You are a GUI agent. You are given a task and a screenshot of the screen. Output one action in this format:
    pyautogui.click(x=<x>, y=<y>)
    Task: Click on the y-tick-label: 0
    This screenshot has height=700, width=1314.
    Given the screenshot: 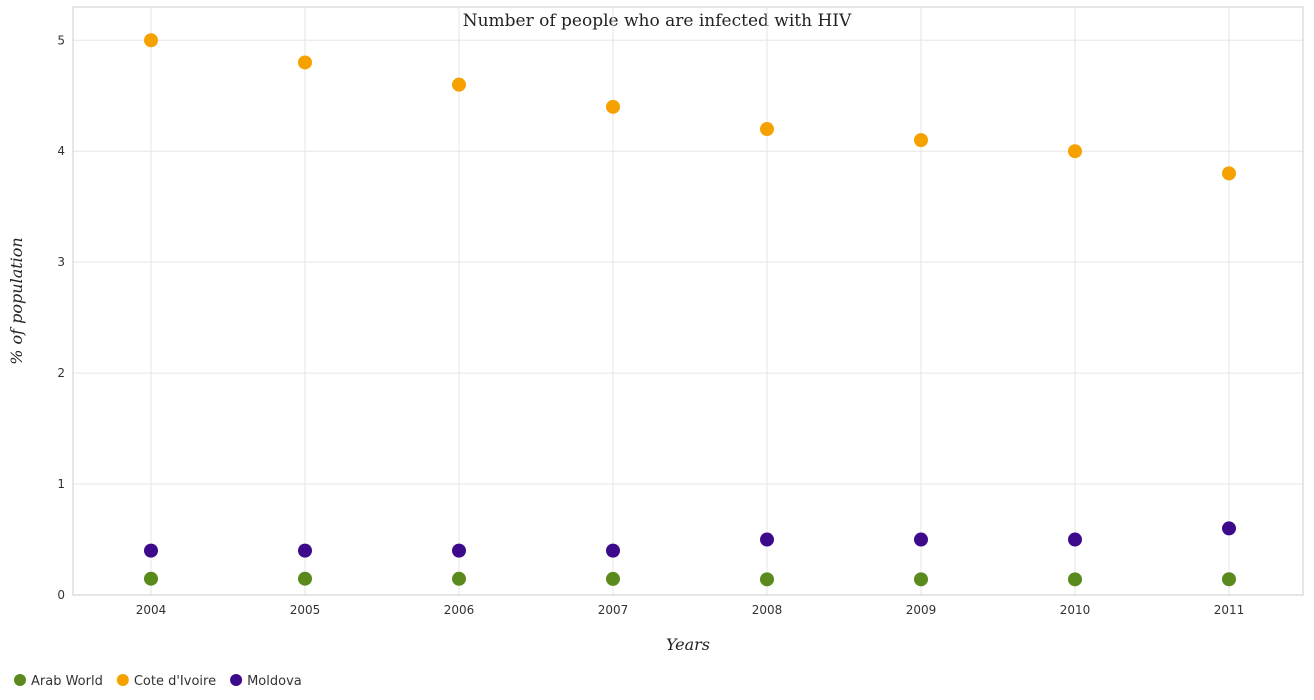 What is the action you would take?
    pyautogui.click(x=61, y=595)
    